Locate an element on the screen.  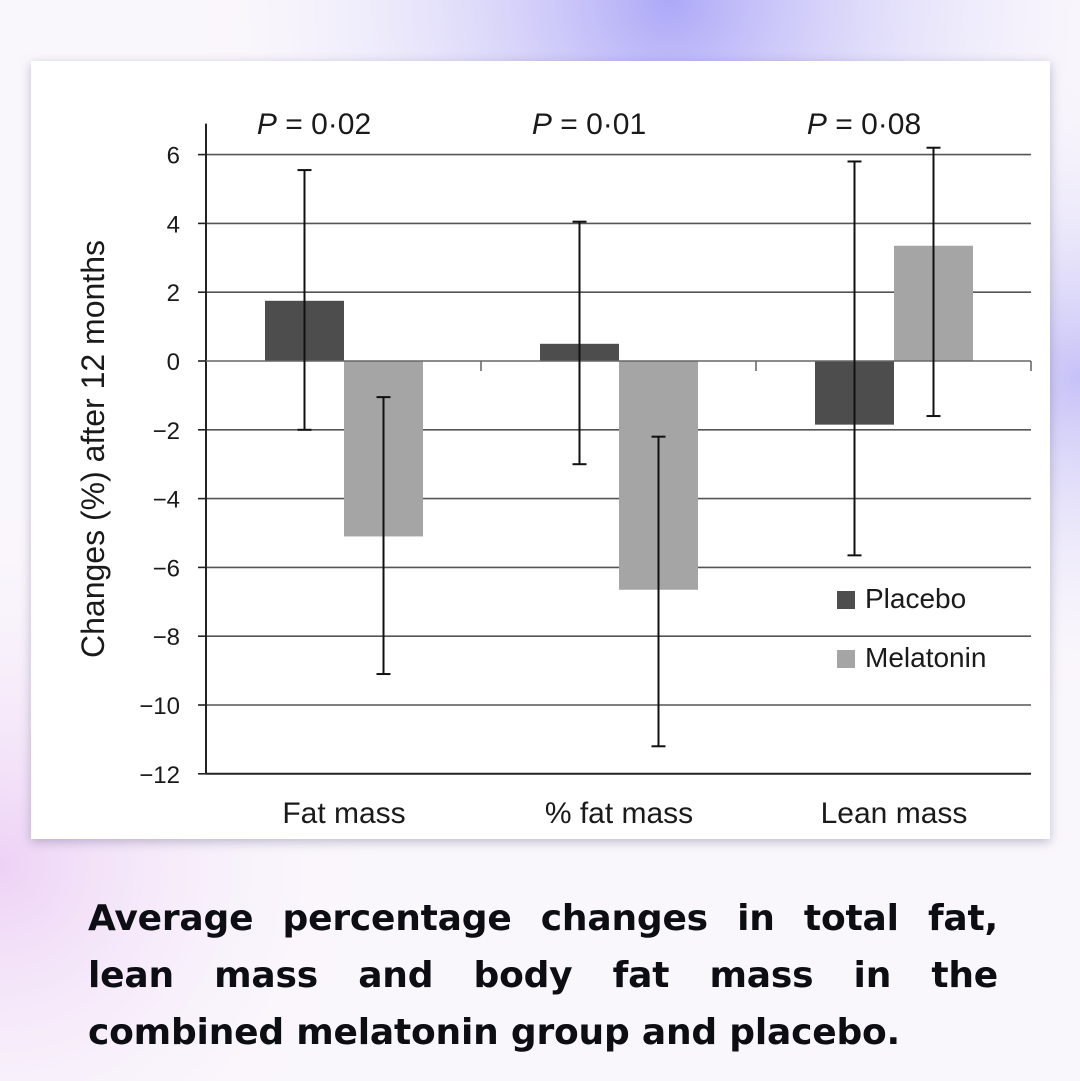
p-value-label: P = 0·02 is located at coordinates (314, 124).